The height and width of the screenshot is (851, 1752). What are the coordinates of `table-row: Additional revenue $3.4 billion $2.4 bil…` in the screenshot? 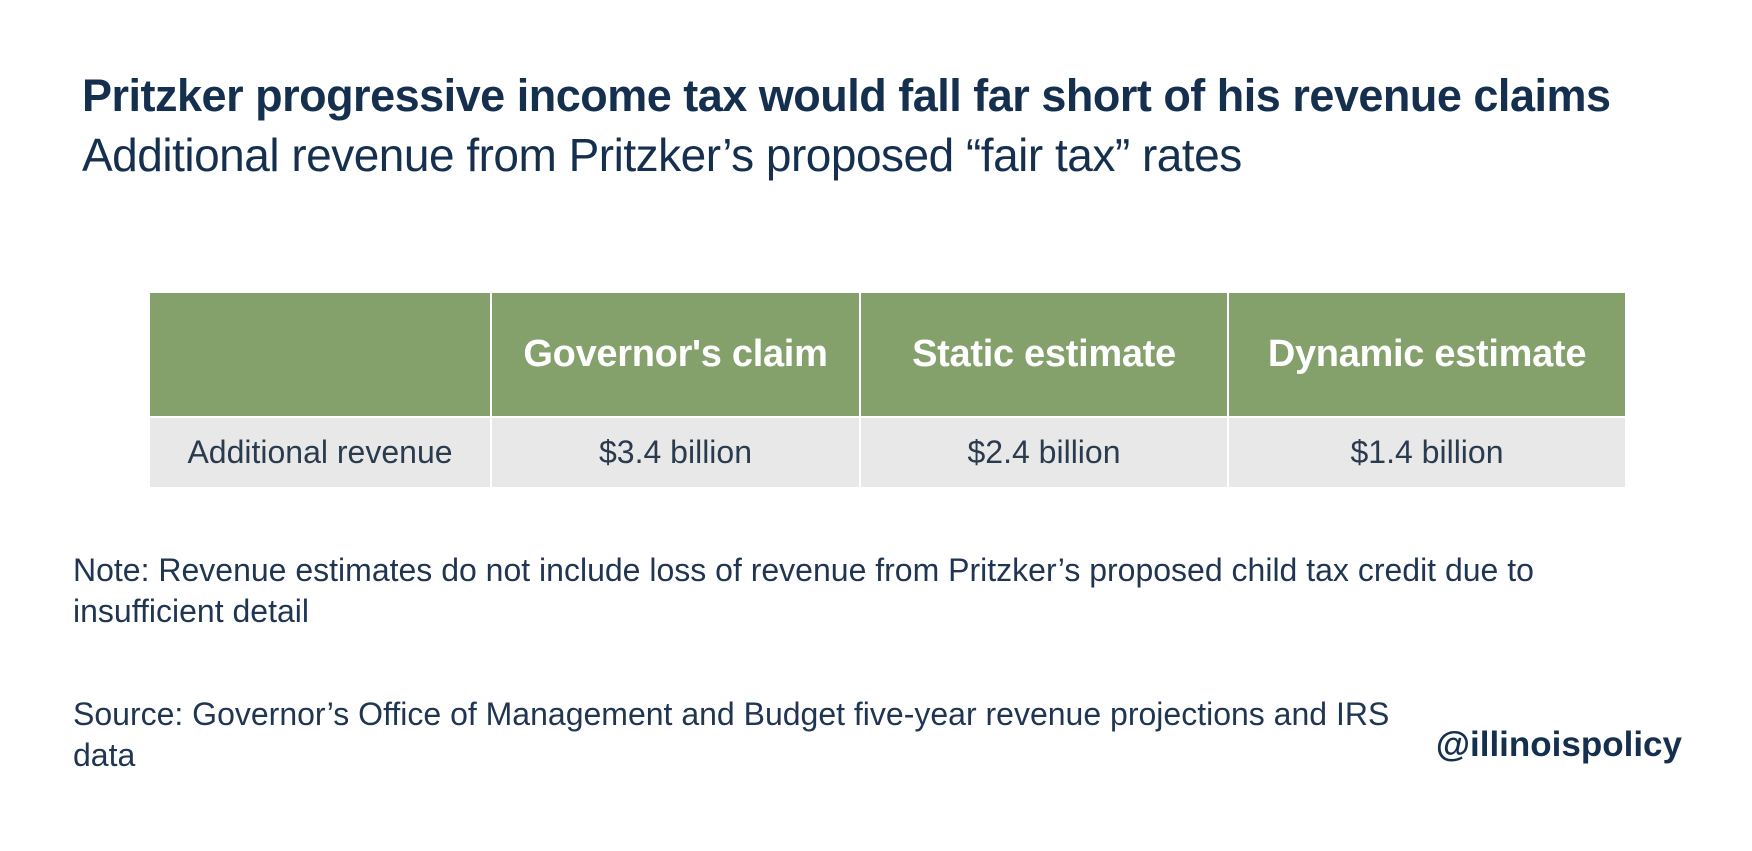 It's located at (887, 452).